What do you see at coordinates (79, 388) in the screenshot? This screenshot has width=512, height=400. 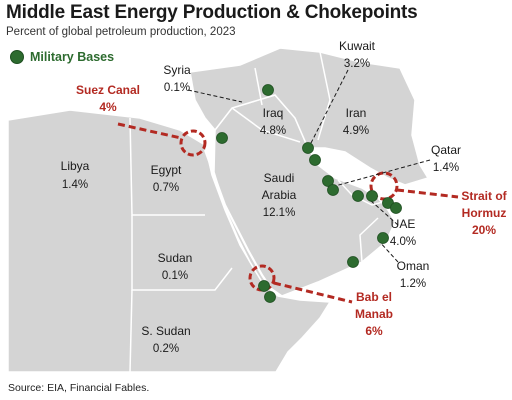 I see `source-note: Source: EIA, Financial Fables.` at bounding box center [79, 388].